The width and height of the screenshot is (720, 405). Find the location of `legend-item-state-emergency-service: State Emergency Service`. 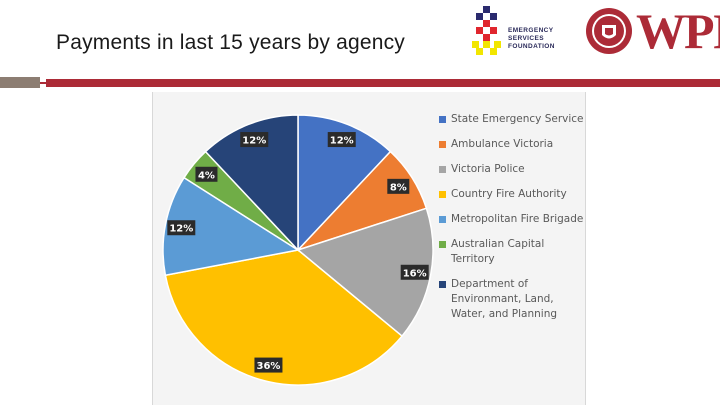

legend-item-state-emergency-service: State Emergency Service is located at coordinates (512, 119).